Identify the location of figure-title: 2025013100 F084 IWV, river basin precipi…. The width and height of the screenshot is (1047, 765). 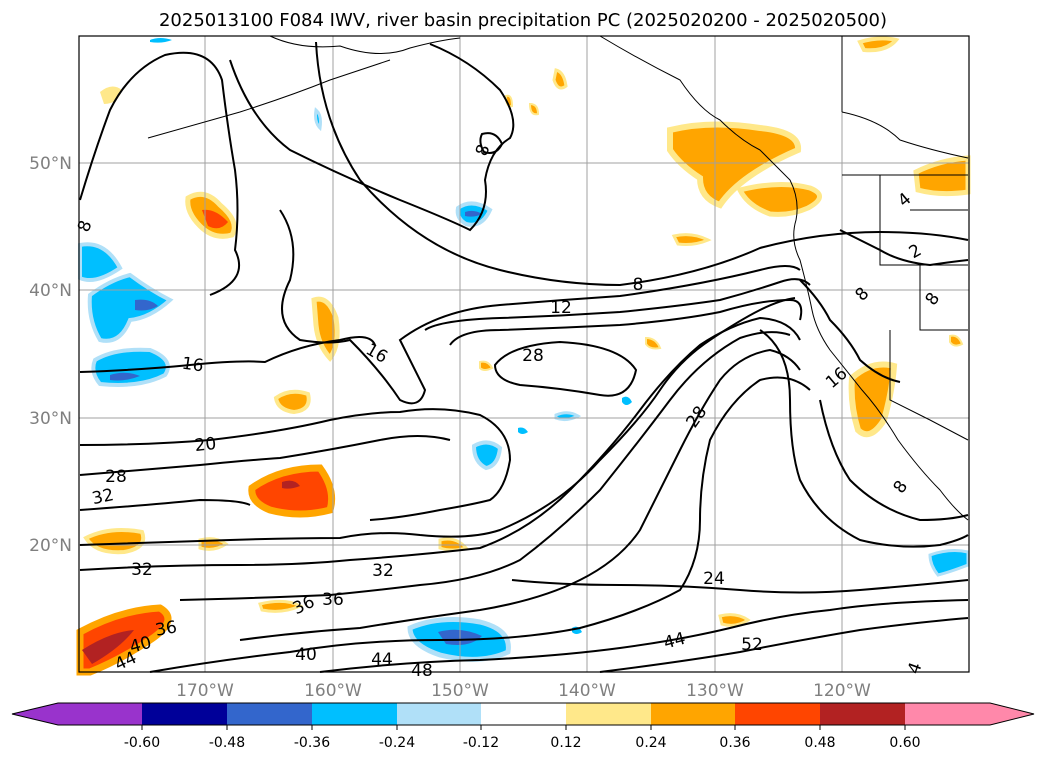
(523, 20).